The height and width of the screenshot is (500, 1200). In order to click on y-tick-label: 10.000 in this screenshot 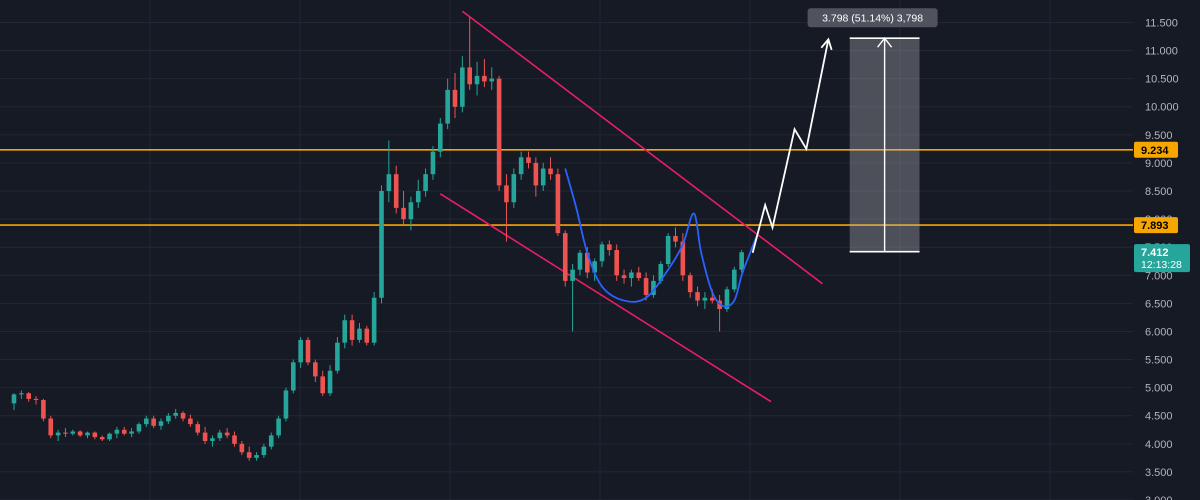, I will do `click(1162, 108)`.